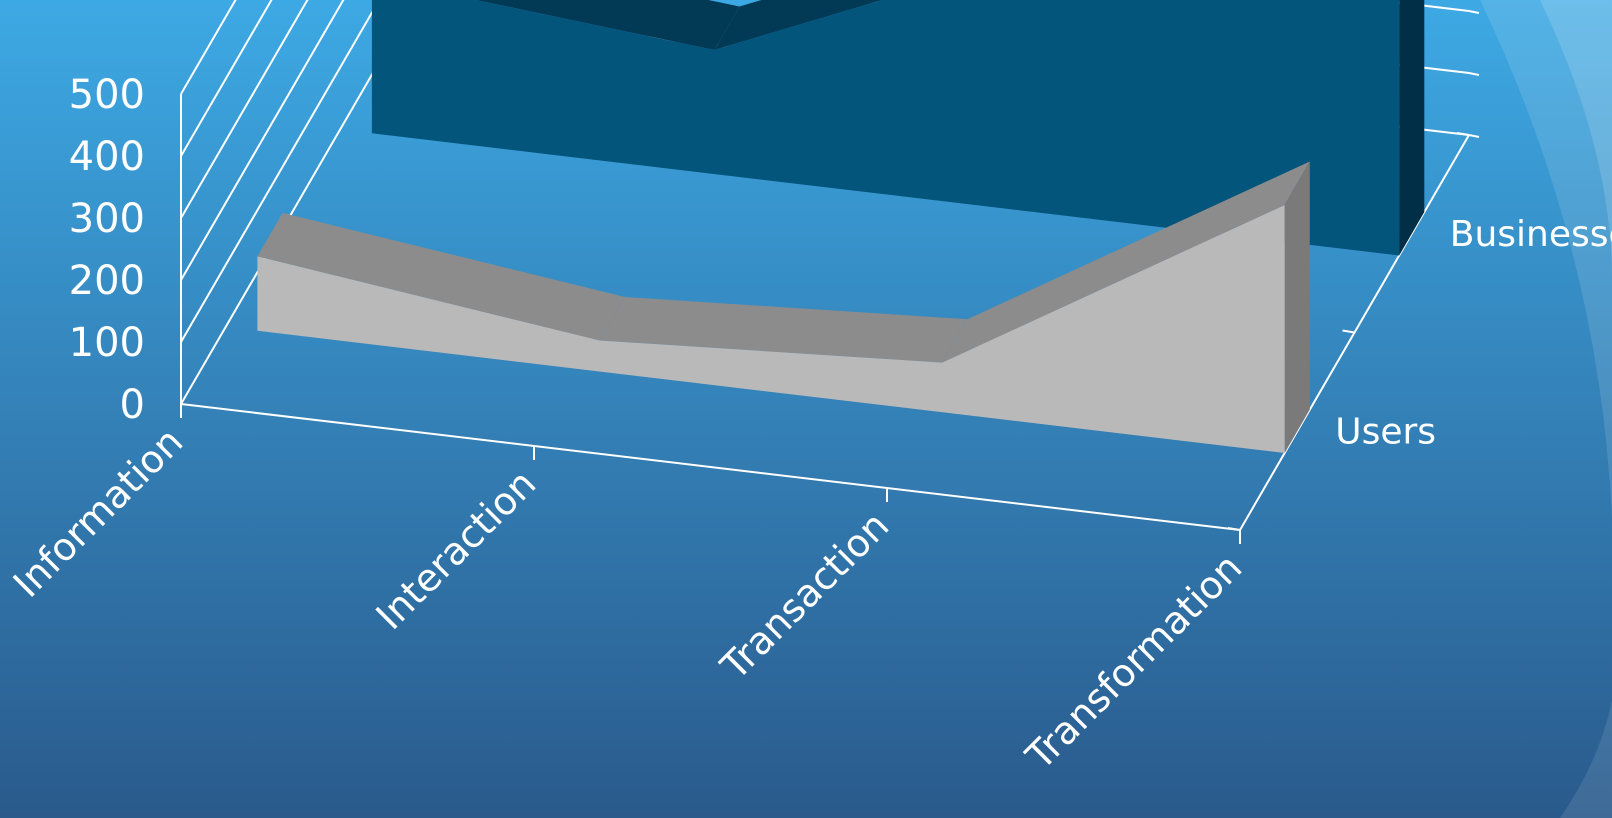  I want to click on y-tick-label: 300, so click(107, 219).